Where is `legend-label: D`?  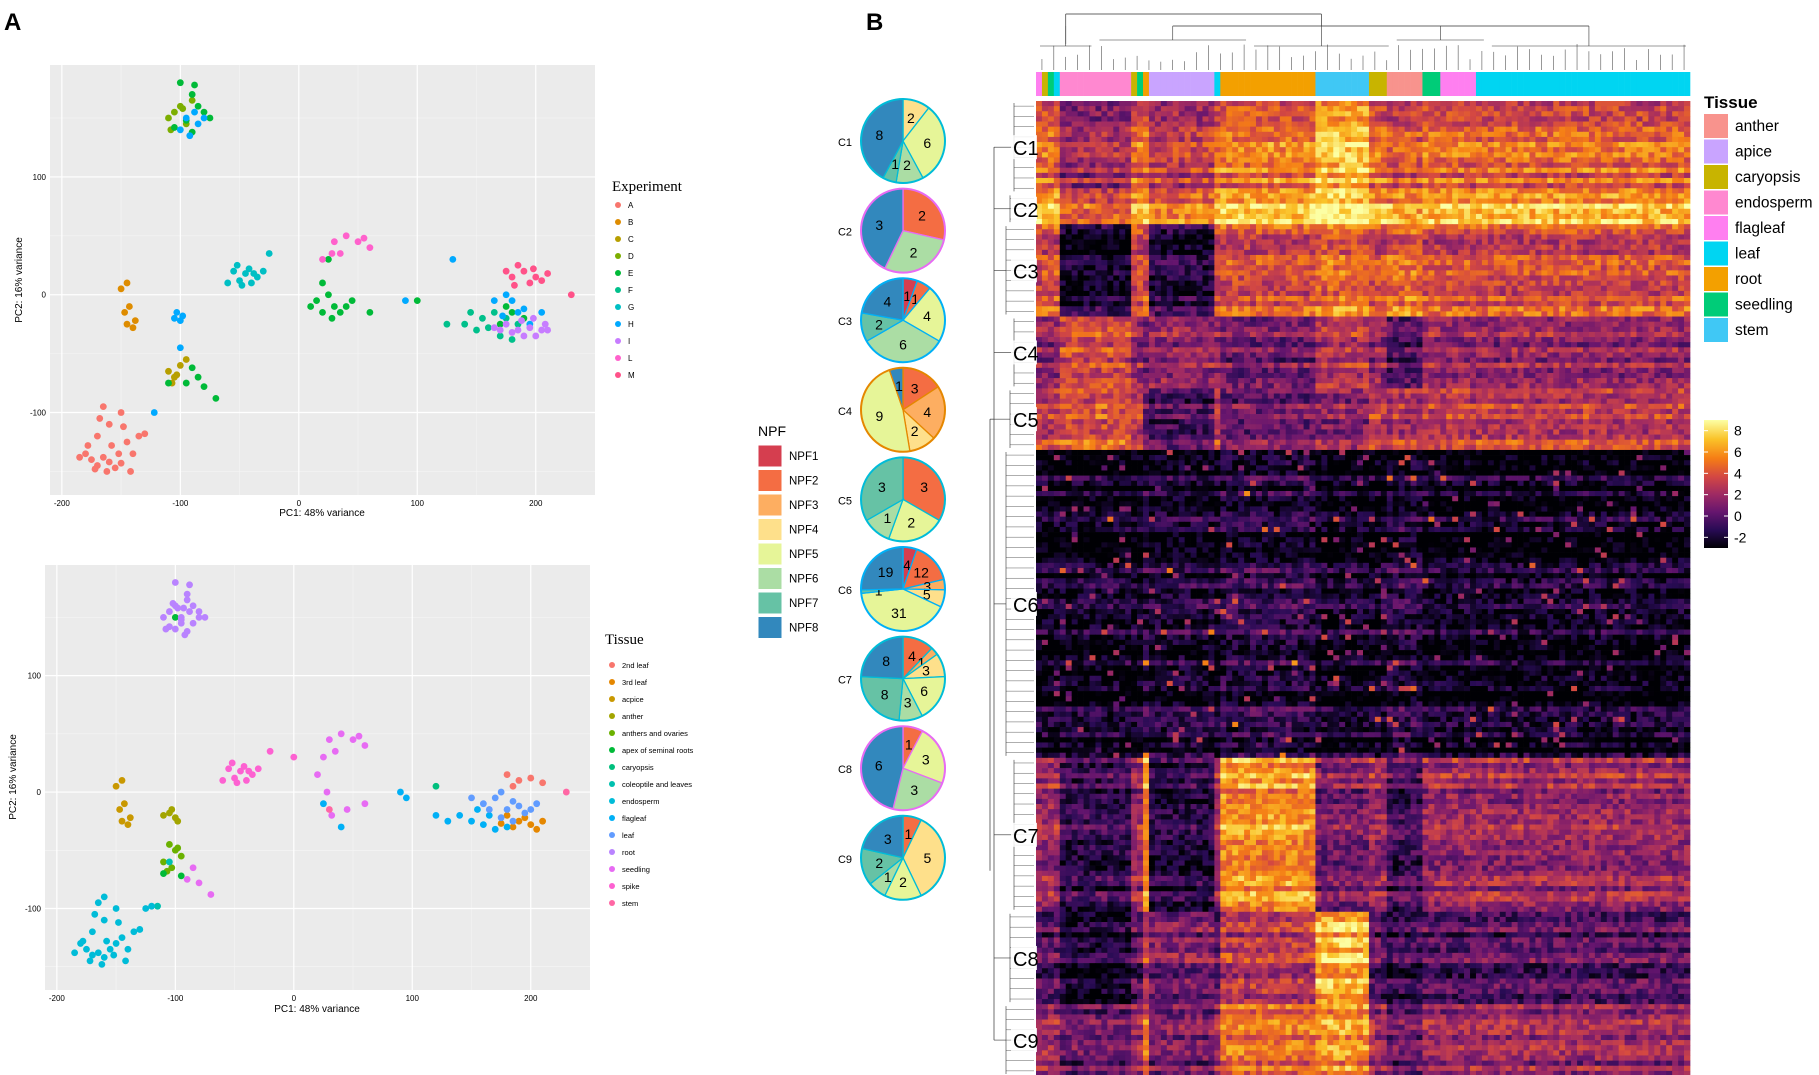
legend-label: D is located at coordinates (631, 256).